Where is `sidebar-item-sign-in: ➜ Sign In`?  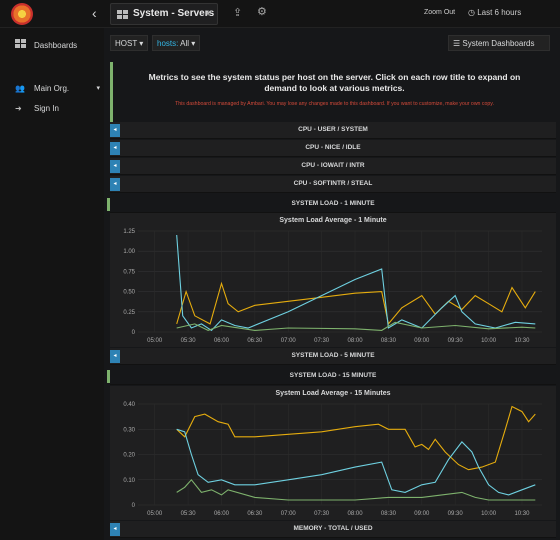 sidebar-item-sign-in: ➜ Sign In is located at coordinates (37, 108).